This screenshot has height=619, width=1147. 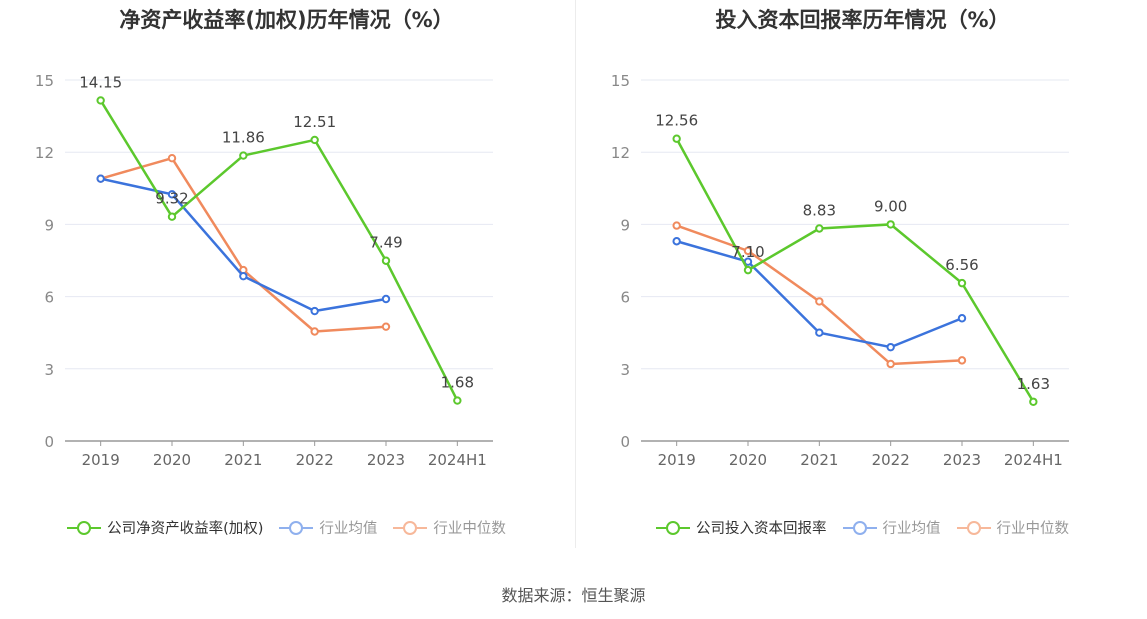 I want to click on series-line-company, so click(x=855, y=270).